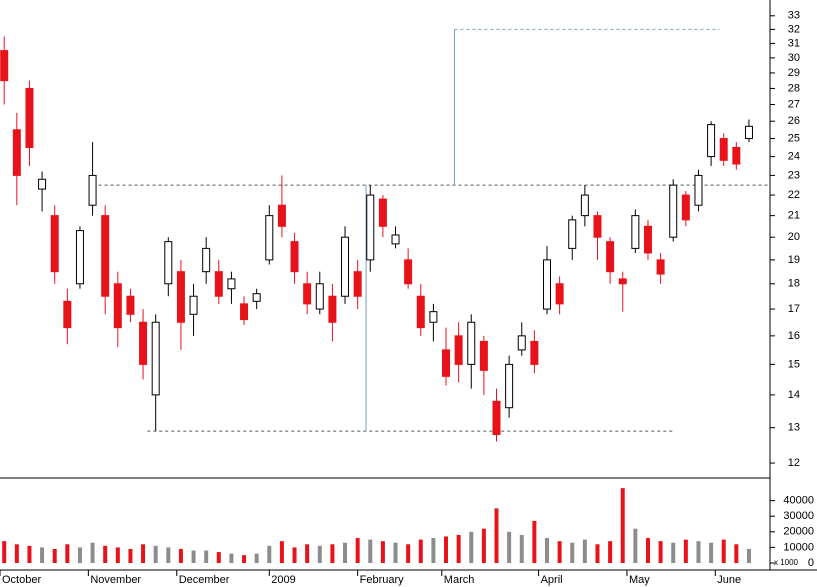 The image size is (817, 587). What do you see at coordinates (794, 395) in the screenshot?
I see `y-tick-label: 14` at bounding box center [794, 395].